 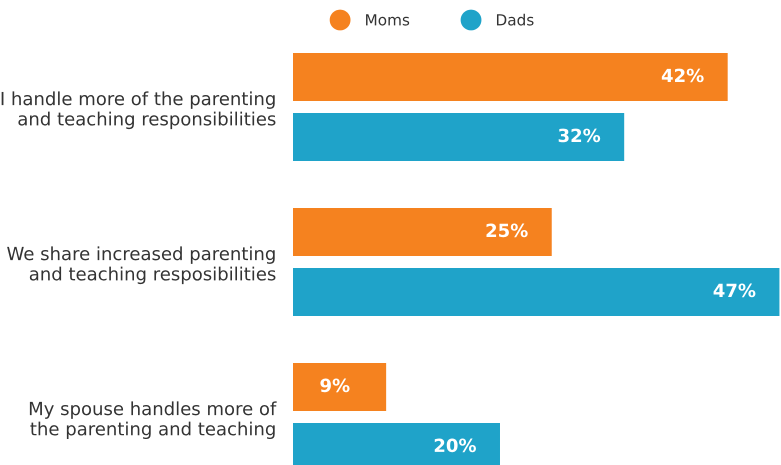 I want to click on y-tick-label: We share increased parenting and teaching resposibilities, so click(x=141, y=265).